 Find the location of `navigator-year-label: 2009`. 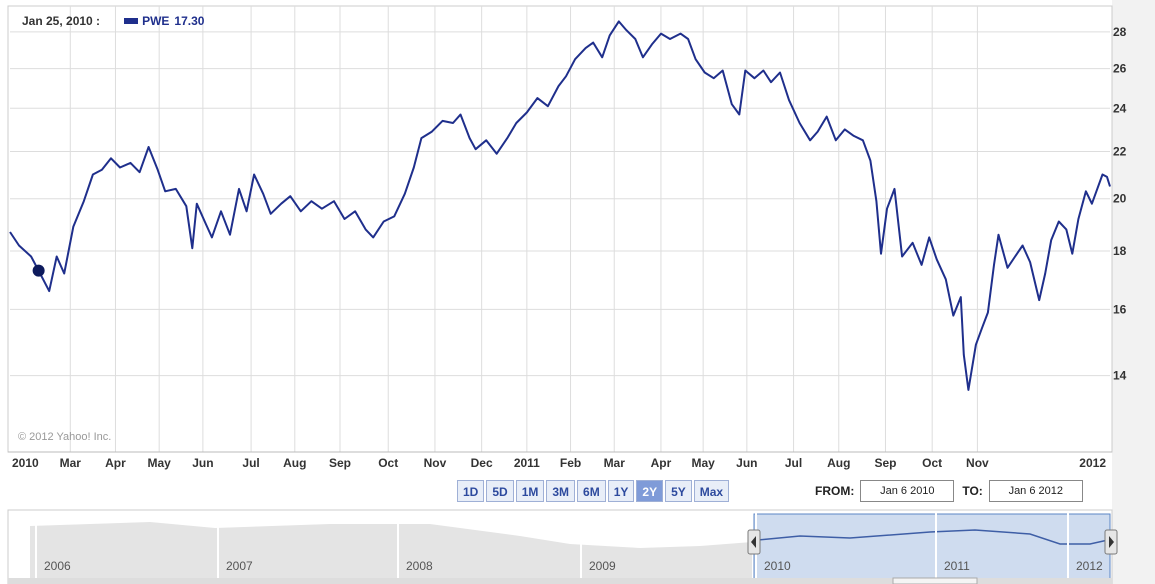

navigator-year-label: 2009 is located at coordinates (602, 566).